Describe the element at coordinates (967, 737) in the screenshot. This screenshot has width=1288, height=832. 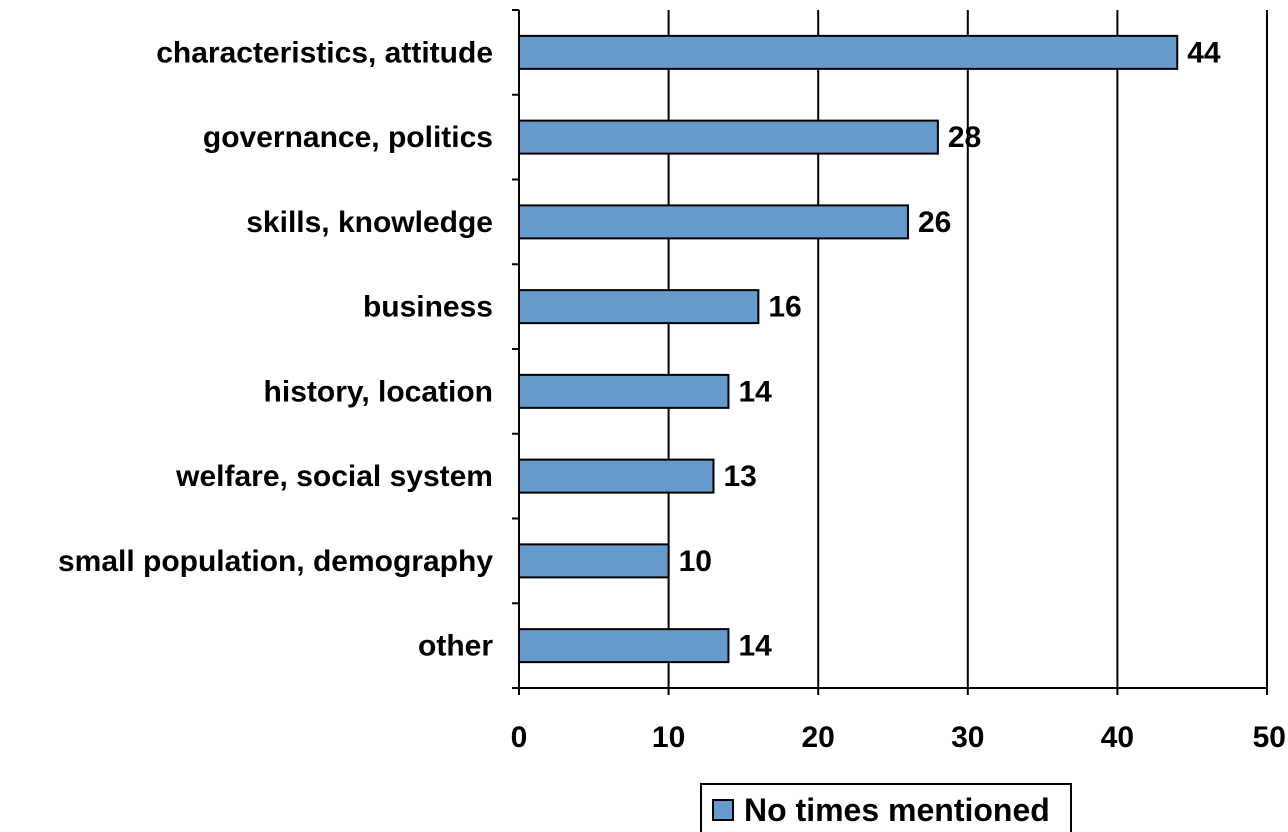
I see `x-tick-label: 30` at that location.